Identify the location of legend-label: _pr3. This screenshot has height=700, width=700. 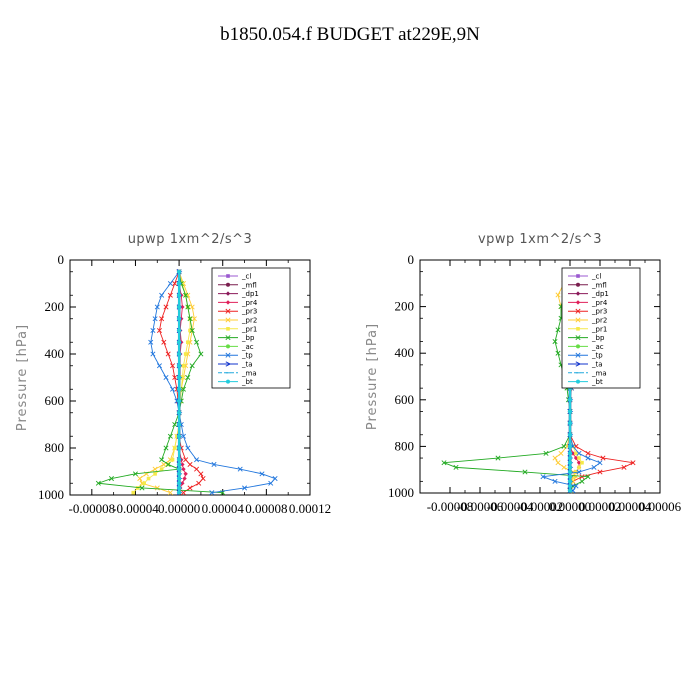
(249, 312).